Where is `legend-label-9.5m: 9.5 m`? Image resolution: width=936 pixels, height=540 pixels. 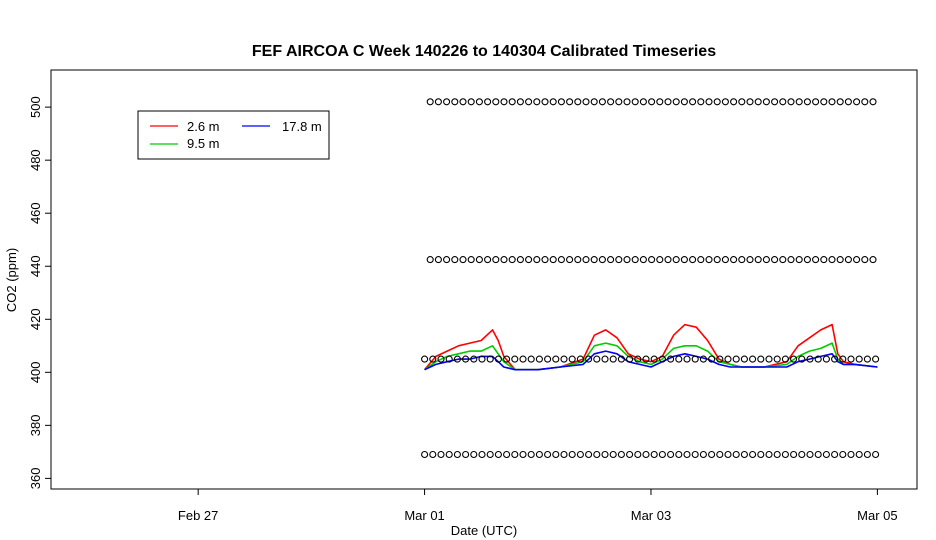 legend-label-9.5m: 9.5 m is located at coordinates (203, 143).